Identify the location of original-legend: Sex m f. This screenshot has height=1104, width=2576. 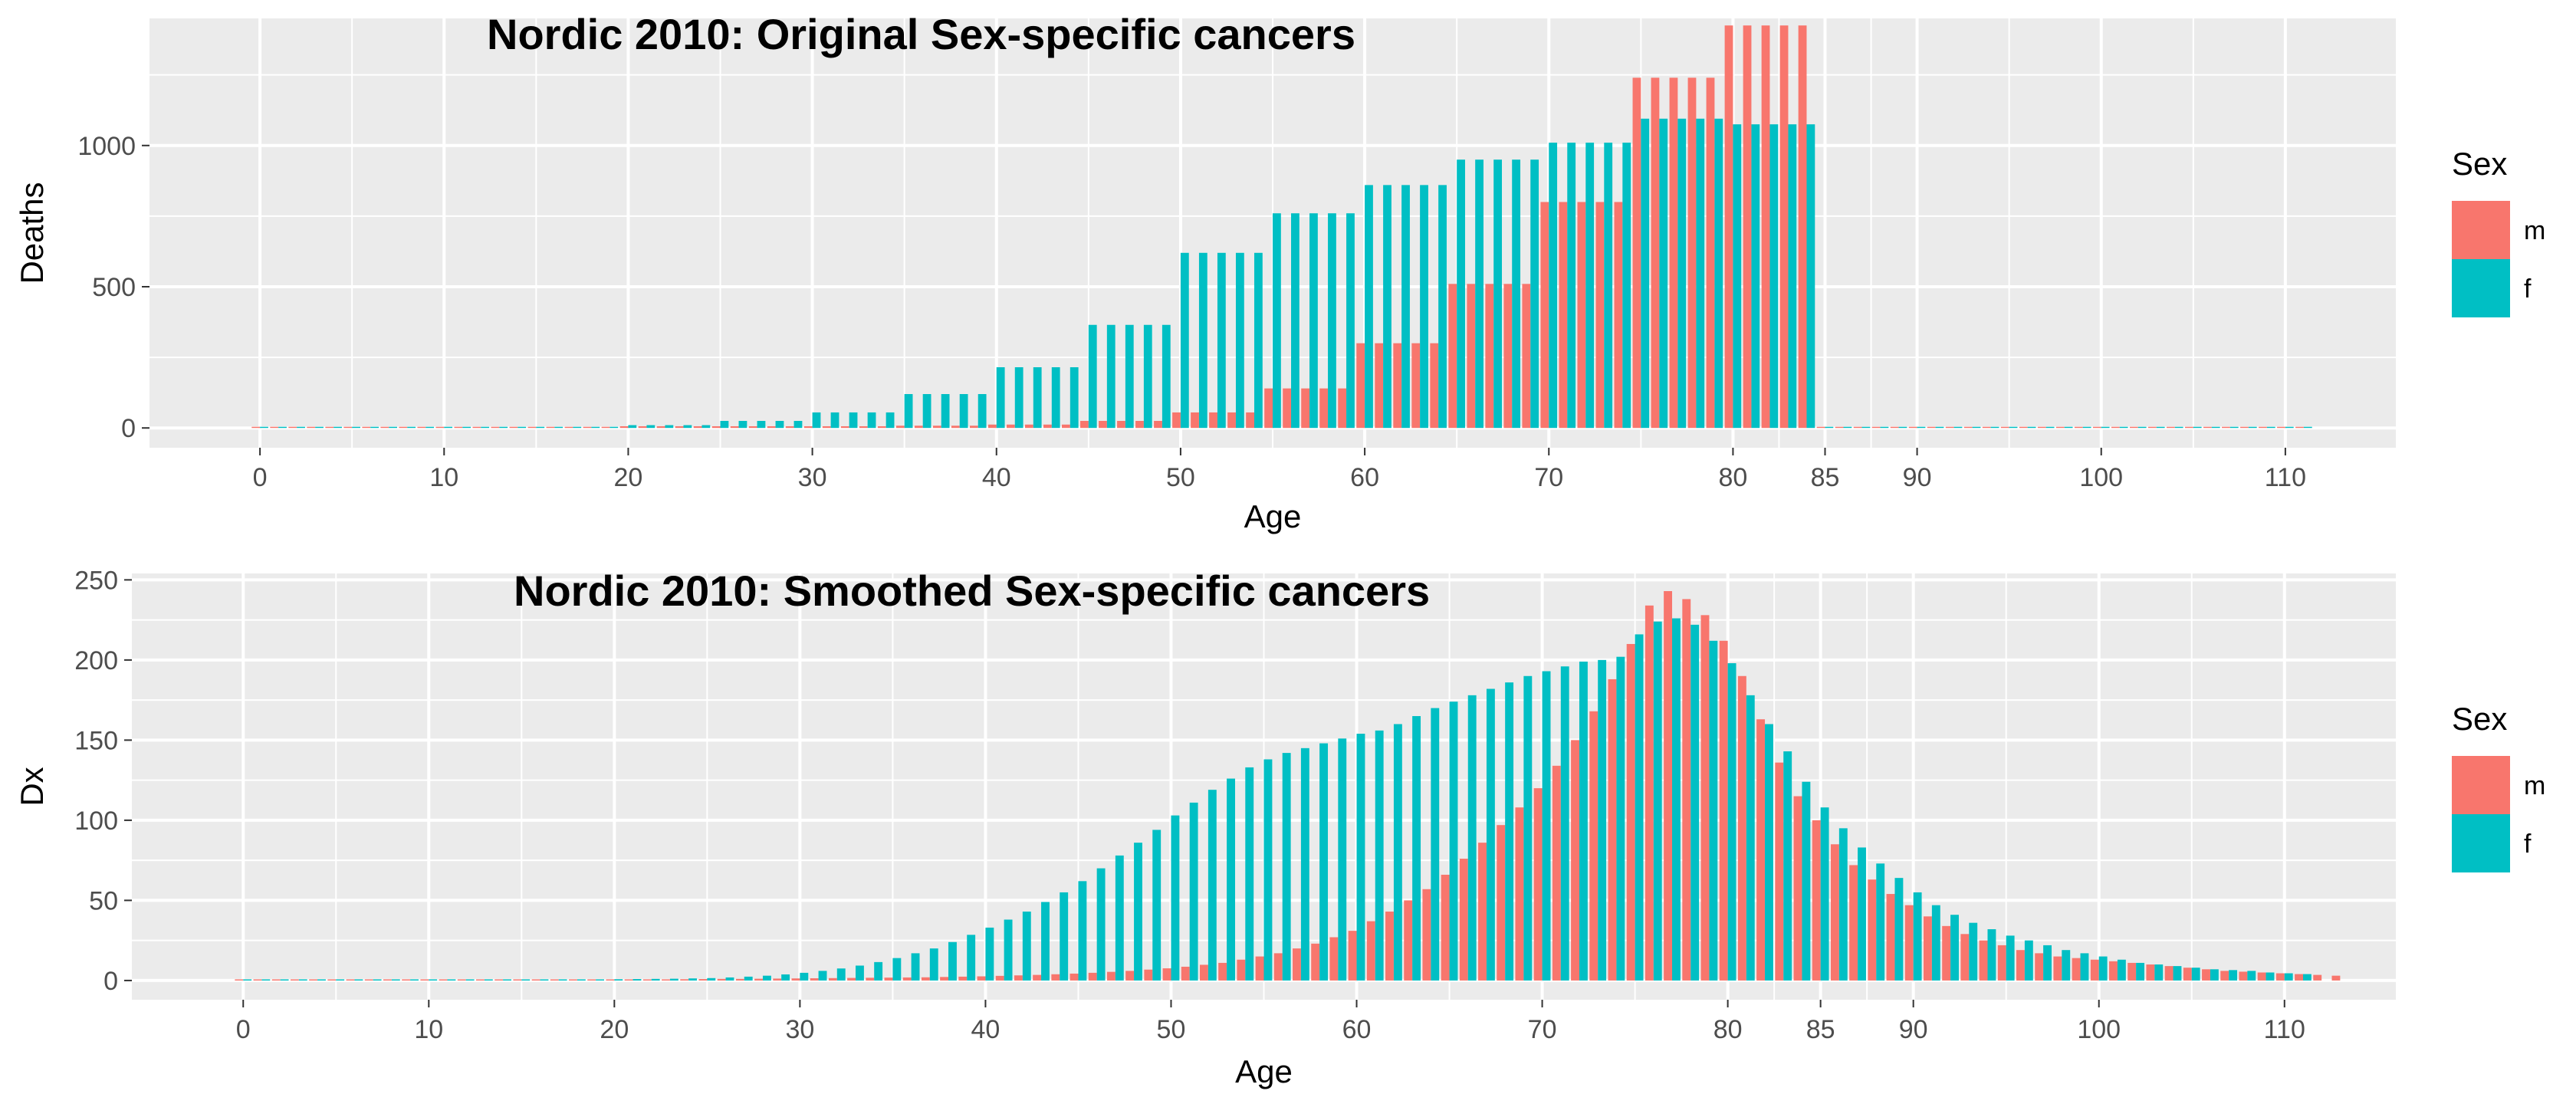
(2499, 232).